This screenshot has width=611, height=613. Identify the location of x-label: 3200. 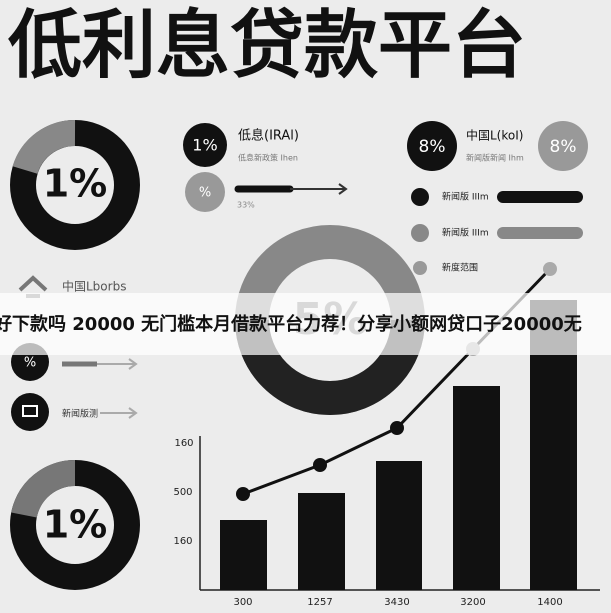
(472, 602).